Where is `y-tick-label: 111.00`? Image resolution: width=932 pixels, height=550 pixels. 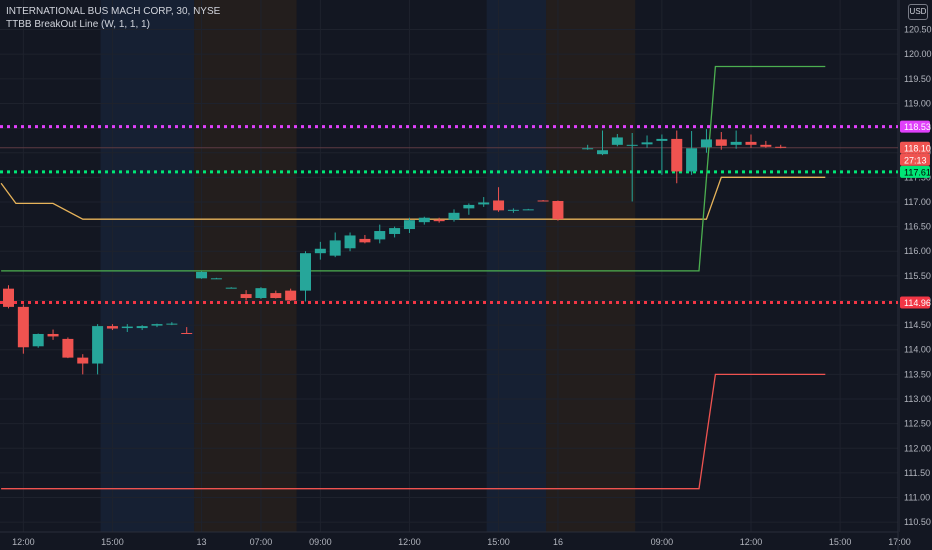 y-tick-label: 111.00 is located at coordinates (917, 498).